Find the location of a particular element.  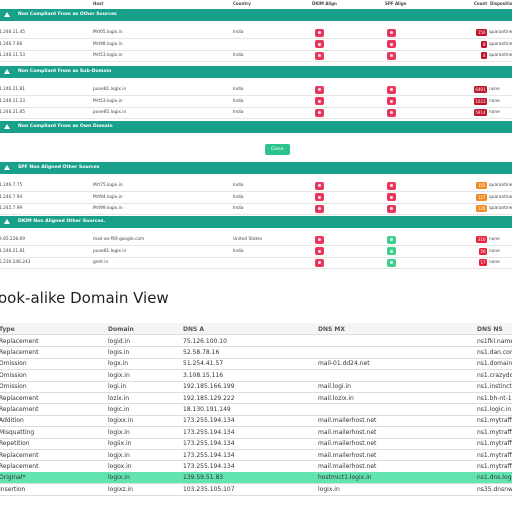

cell: logjx.in is located at coordinates (119, 455).